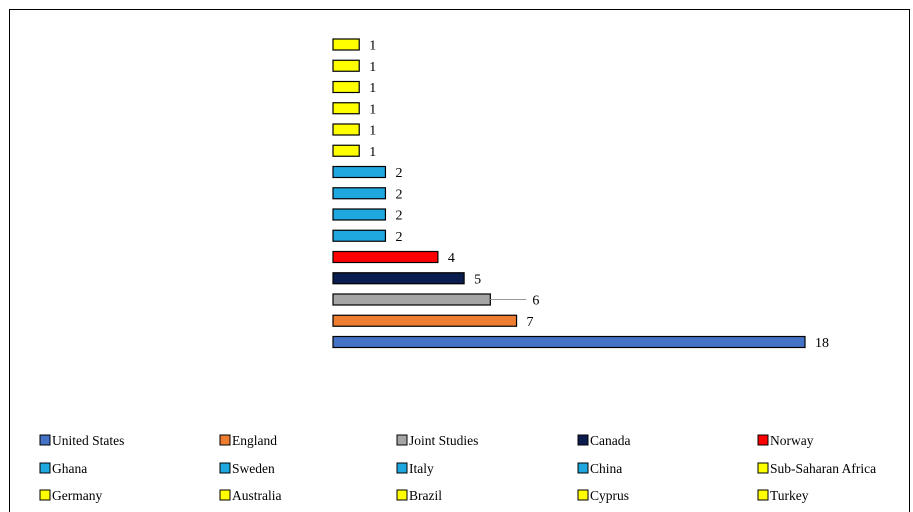 The image size is (913, 512). I want to click on bar-sub-saharan-africa, so click(346, 150).